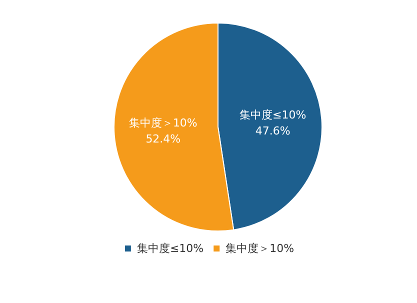 Image resolution: width=417 pixels, height=303 pixels. Describe the element at coordinates (273, 115) in the screenshot. I see `slice-label: 集中度≤10%` at that location.